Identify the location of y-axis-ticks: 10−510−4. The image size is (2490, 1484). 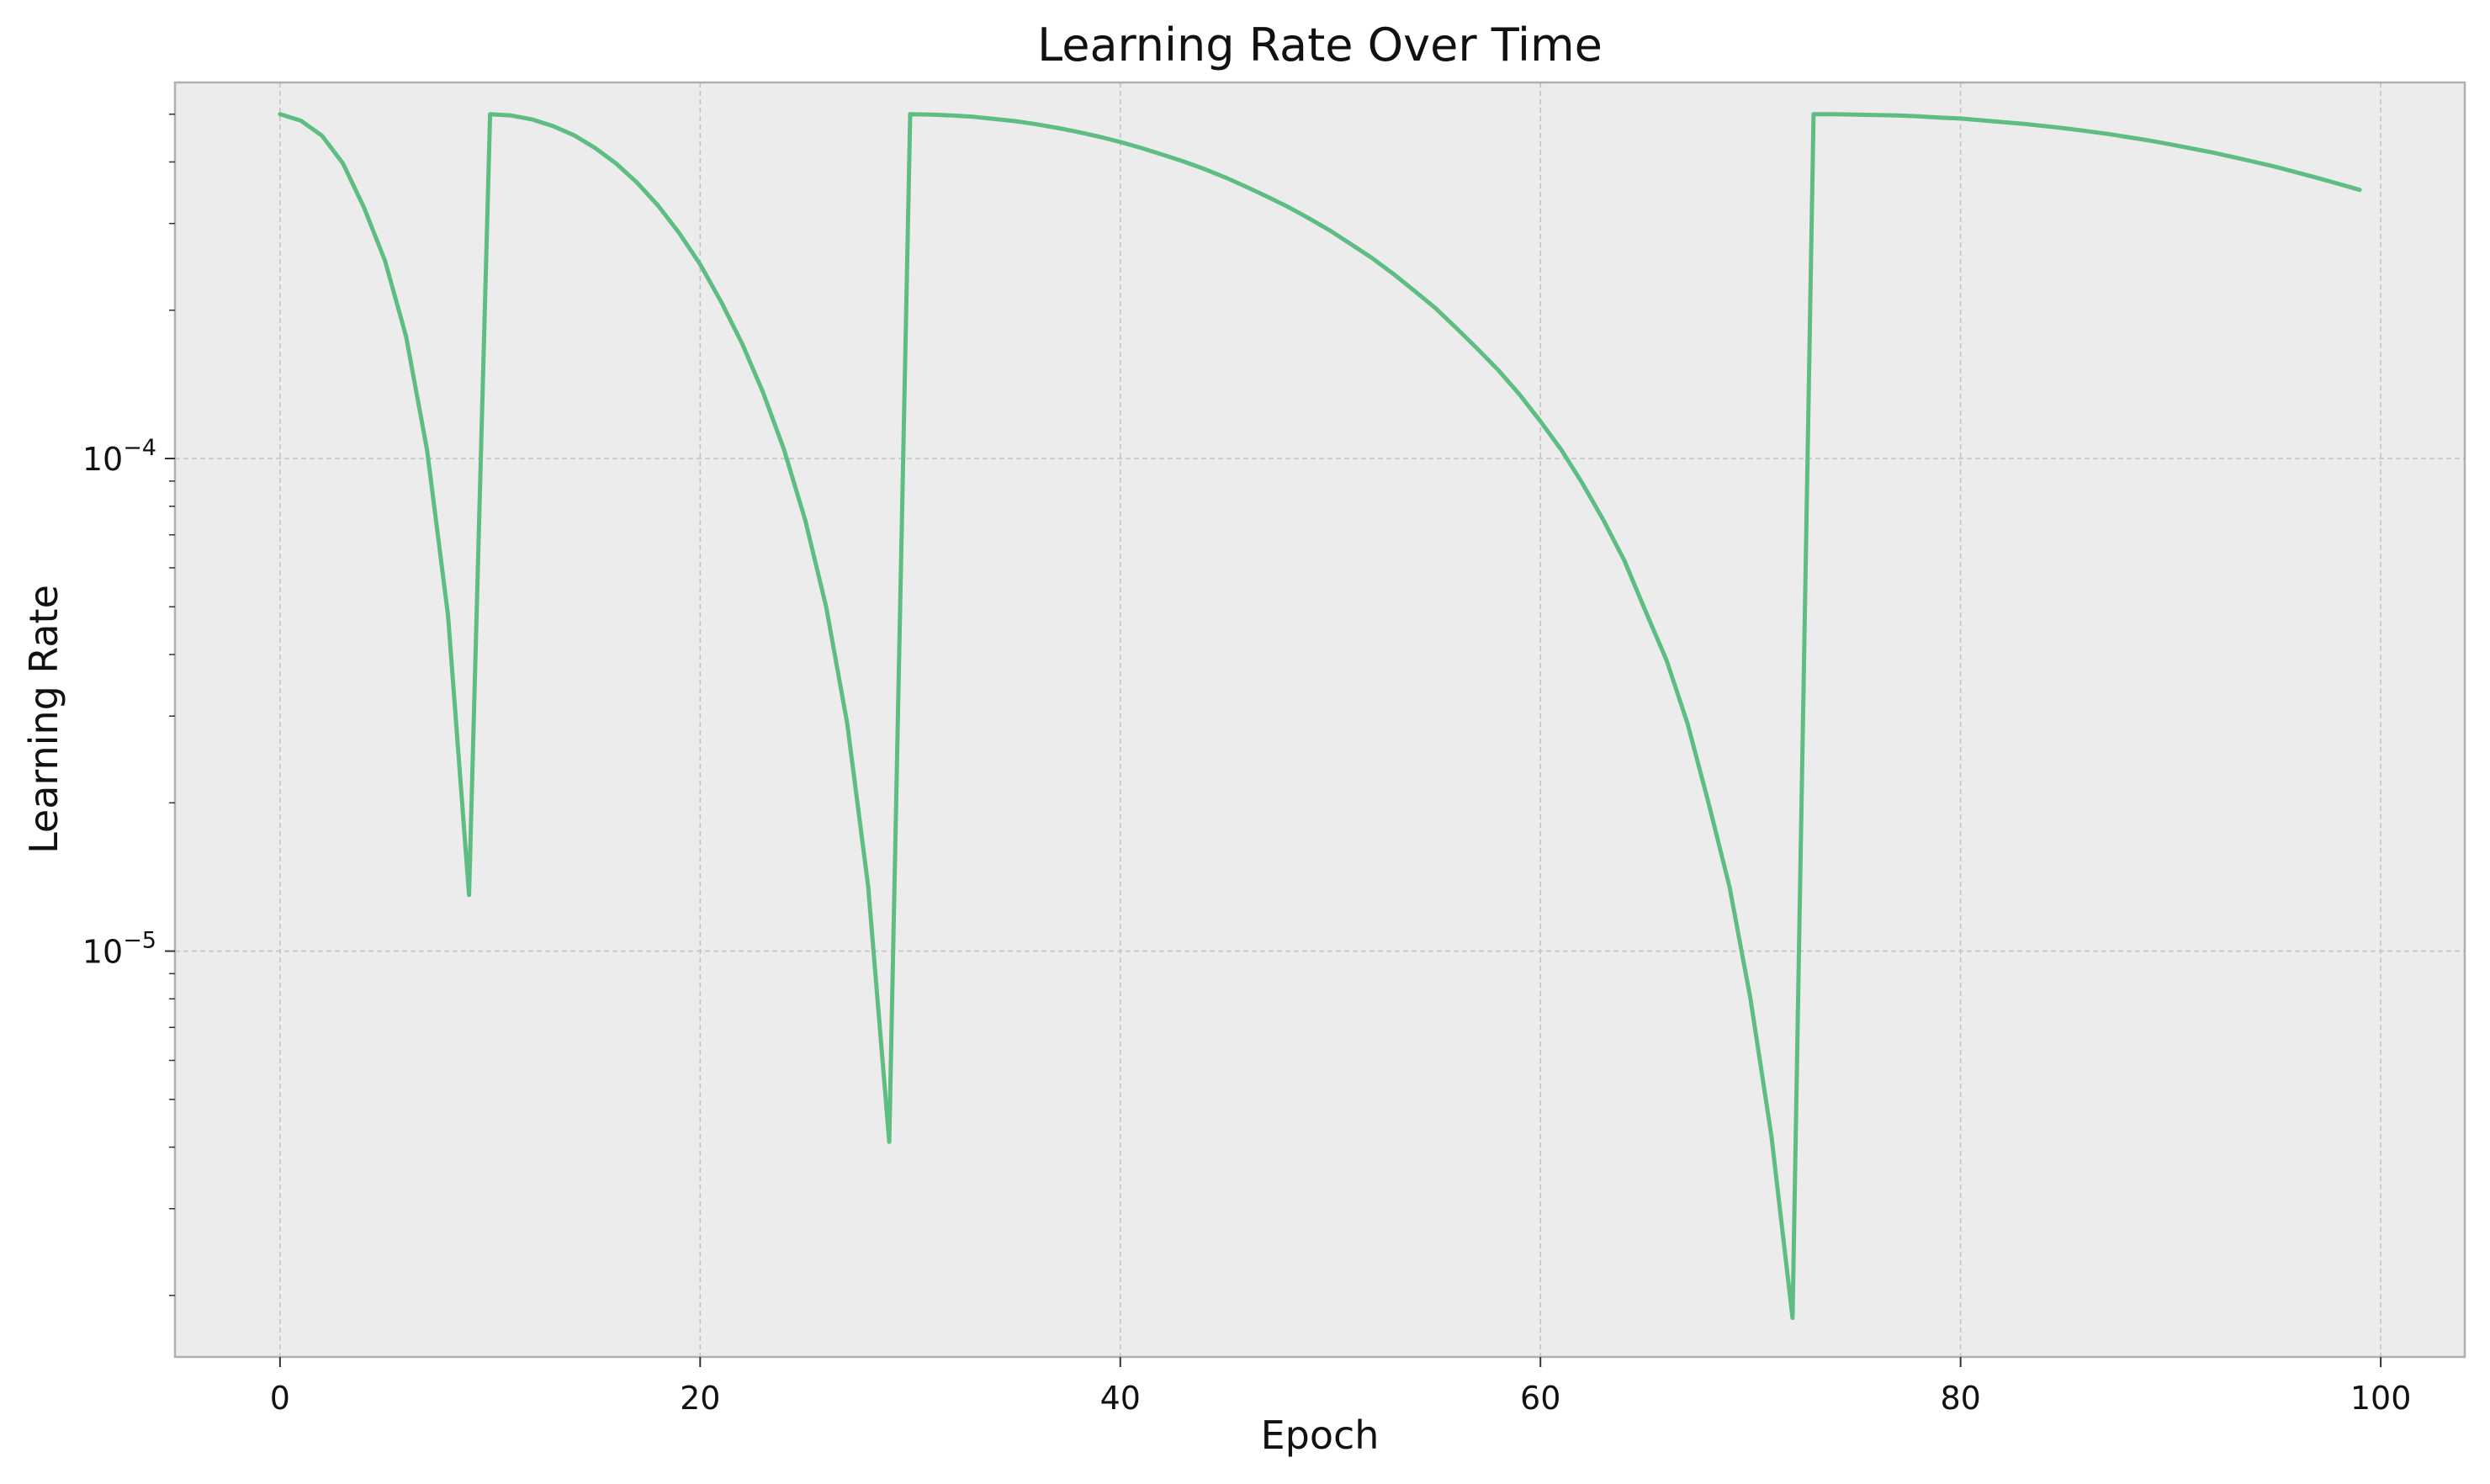
(128, 703).